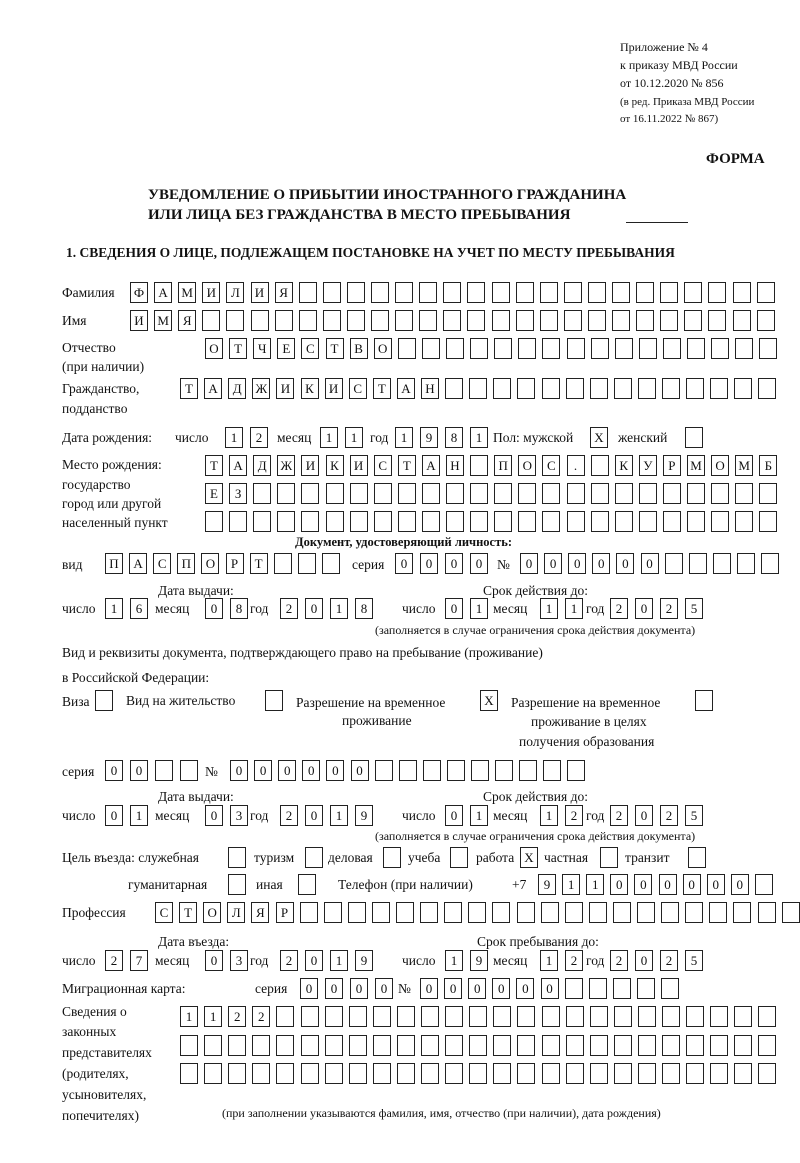 This screenshot has height=1163, width=800. Describe the element at coordinates (768, 465) in the screenshot. I see `birth-place1-box: Б` at that location.